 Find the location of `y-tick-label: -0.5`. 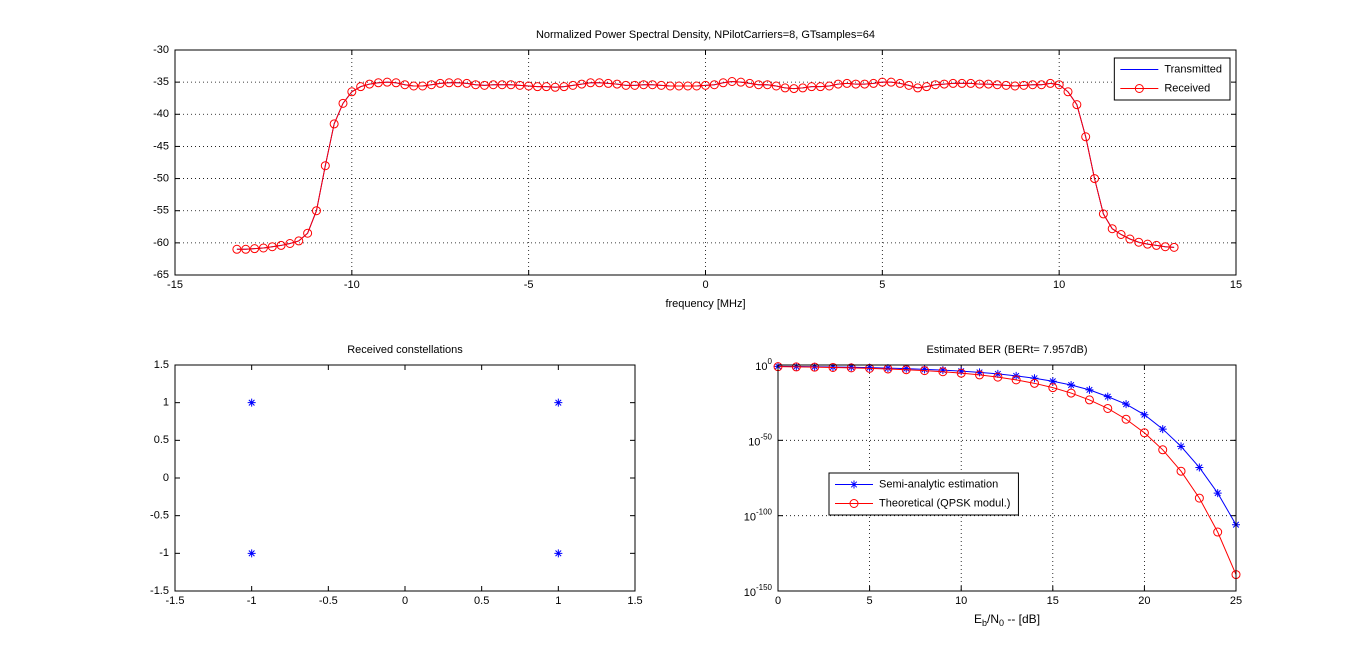

y-tick-label: -0.5 is located at coordinates (159, 516).